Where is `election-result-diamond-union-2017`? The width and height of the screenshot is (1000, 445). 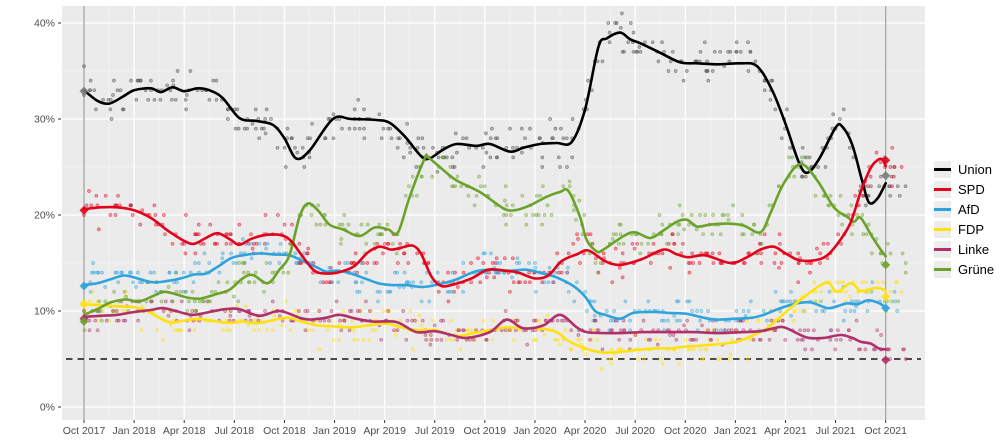 election-result-diamond-union-2017 is located at coordinates (84, 91).